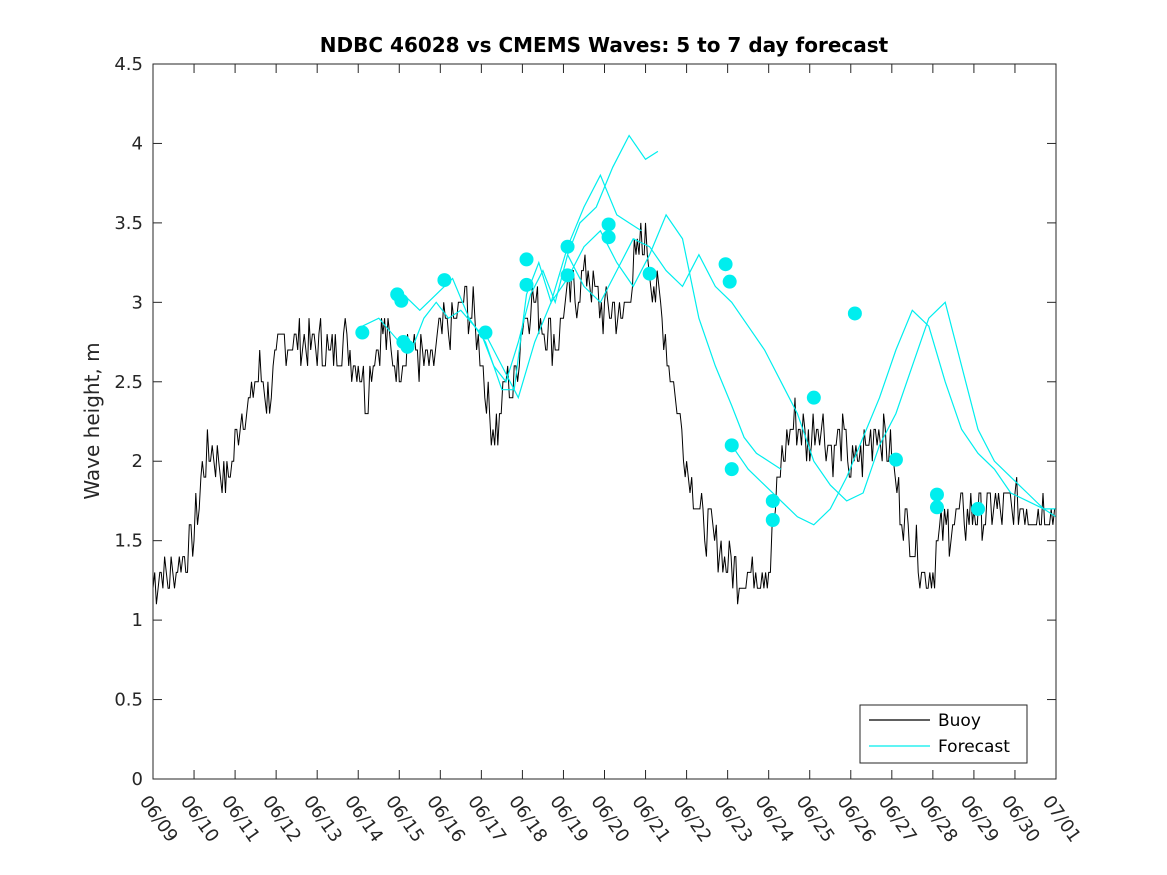 Image resolution: width=1167 pixels, height=875 pixels. What do you see at coordinates (92, 420) in the screenshot?
I see `y-axis-label: Wave height, m` at bounding box center [92, 420].